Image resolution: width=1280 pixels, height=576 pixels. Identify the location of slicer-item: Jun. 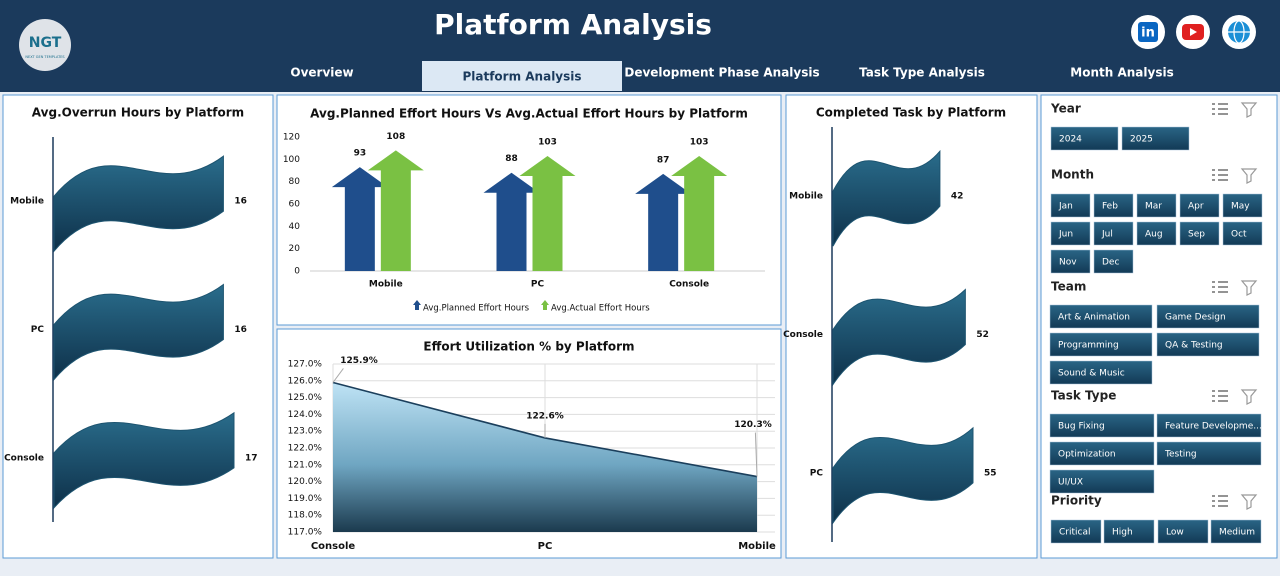
(1065, 235).